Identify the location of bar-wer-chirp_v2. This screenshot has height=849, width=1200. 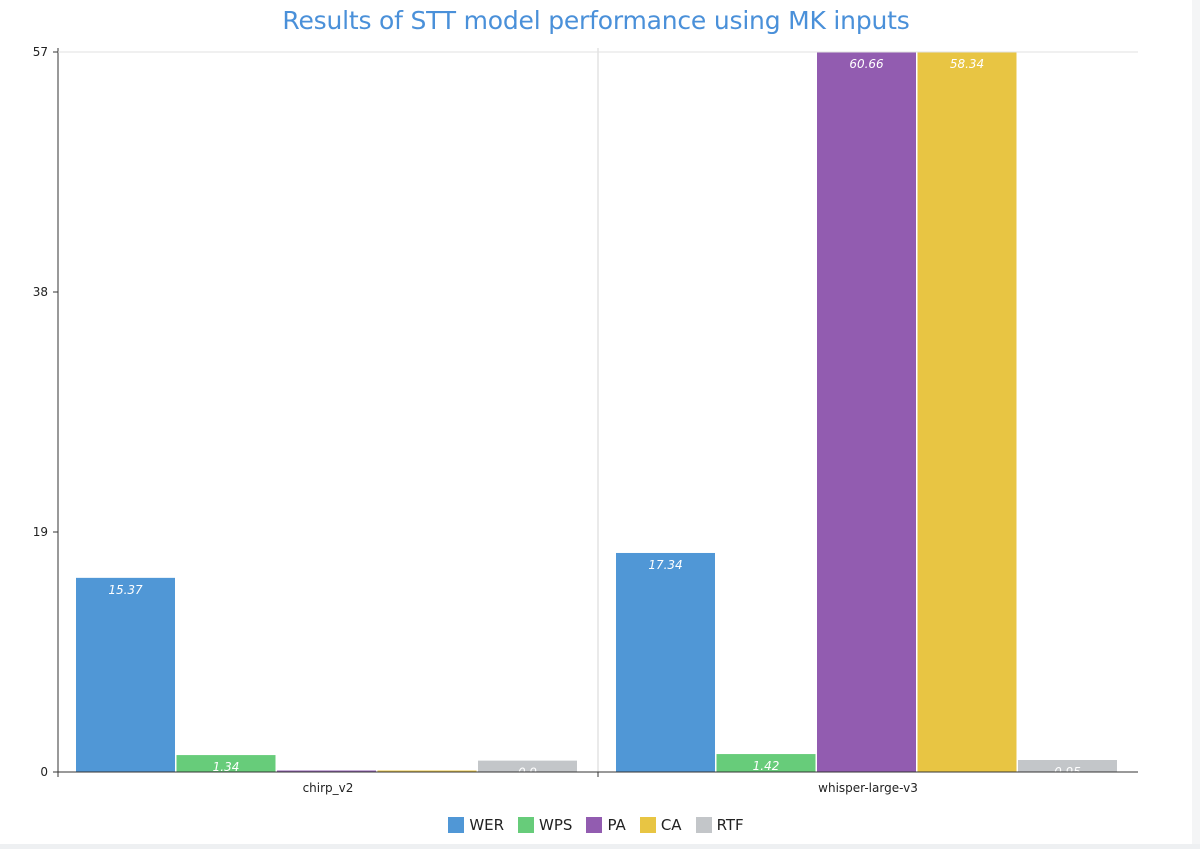
(125, 674).